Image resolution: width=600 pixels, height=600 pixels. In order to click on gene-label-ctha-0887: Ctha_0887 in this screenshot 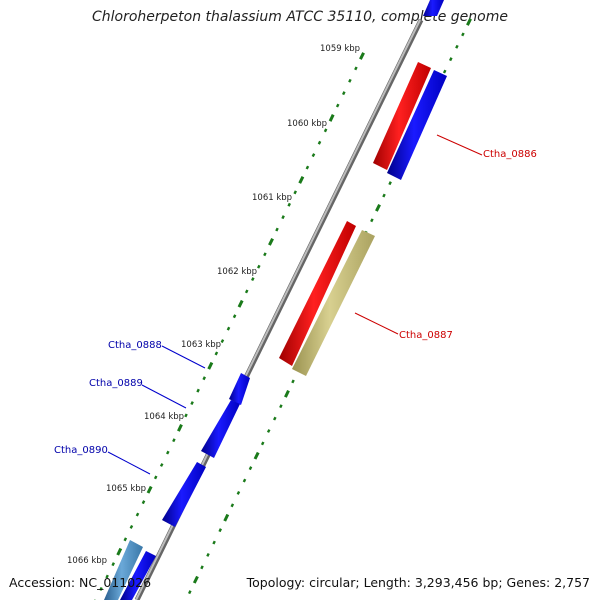, I will do `click(426, 335)`.